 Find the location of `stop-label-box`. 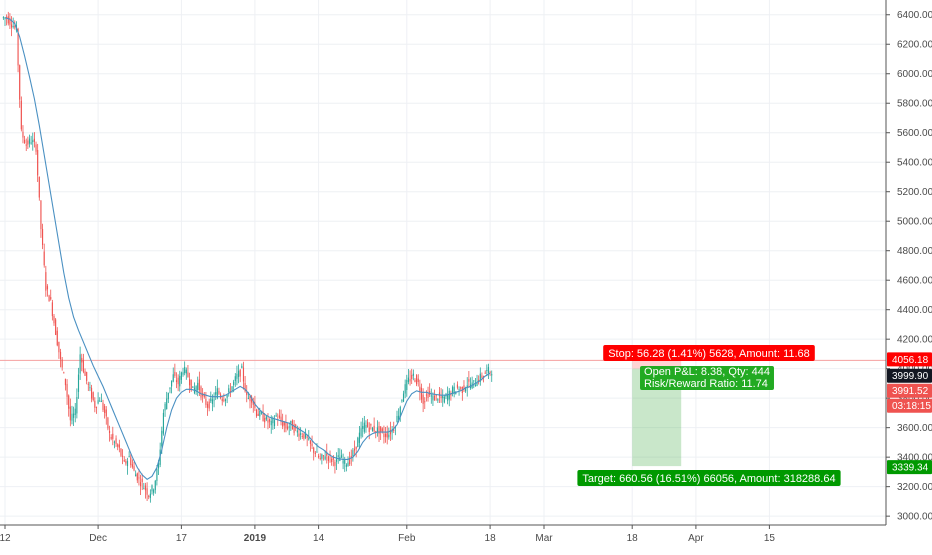

stop-label-box is located at coordinates (709, 353).